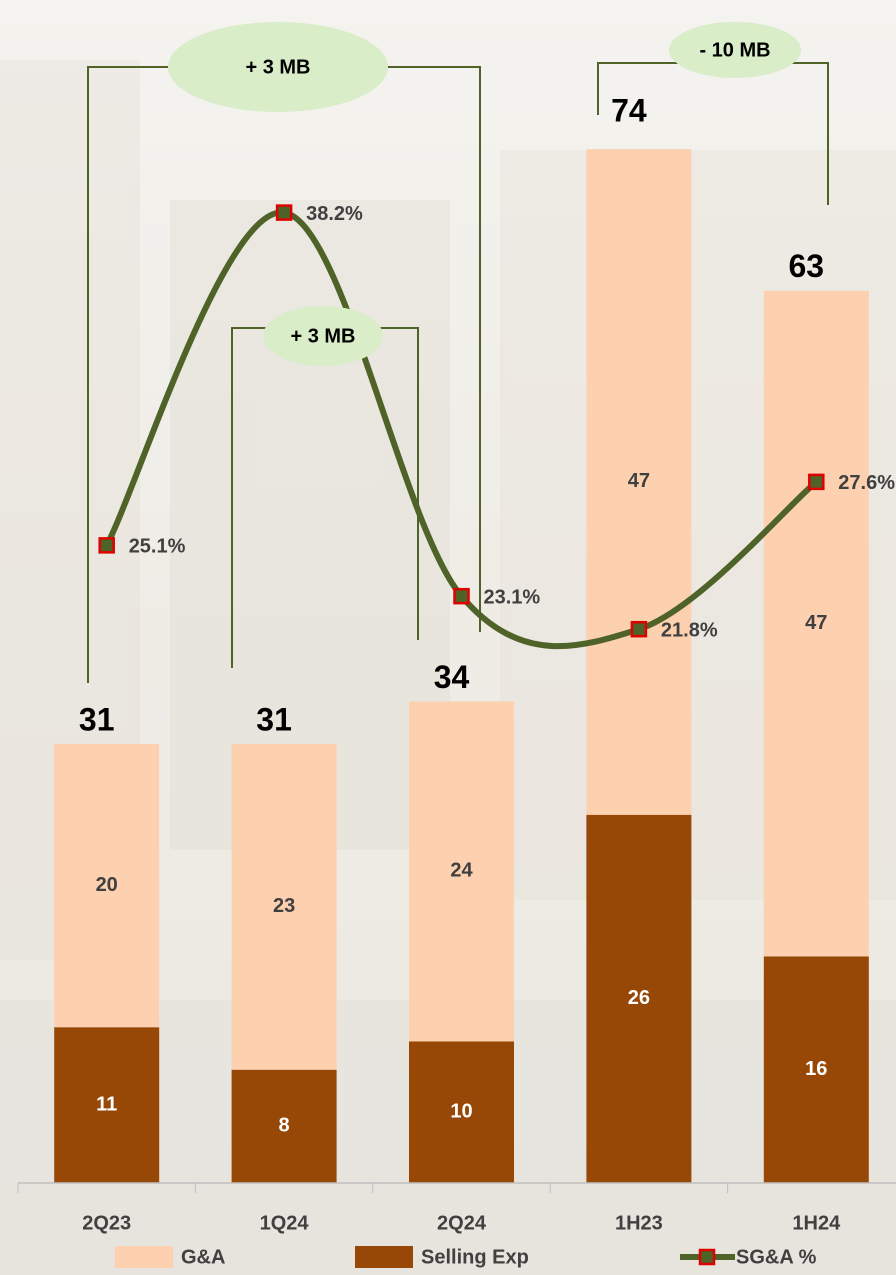 This screenshot has height=1275, width=896. I want to click on bar-value-label: 24, so click(461, 871).